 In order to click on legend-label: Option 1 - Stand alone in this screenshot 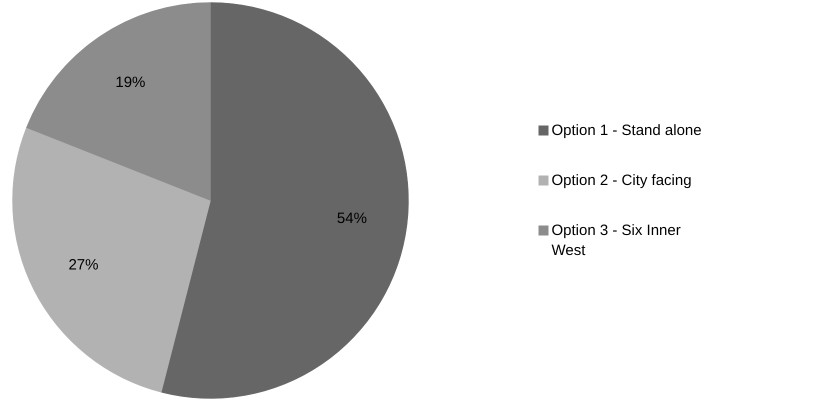, I will do `click(627, 130)`.